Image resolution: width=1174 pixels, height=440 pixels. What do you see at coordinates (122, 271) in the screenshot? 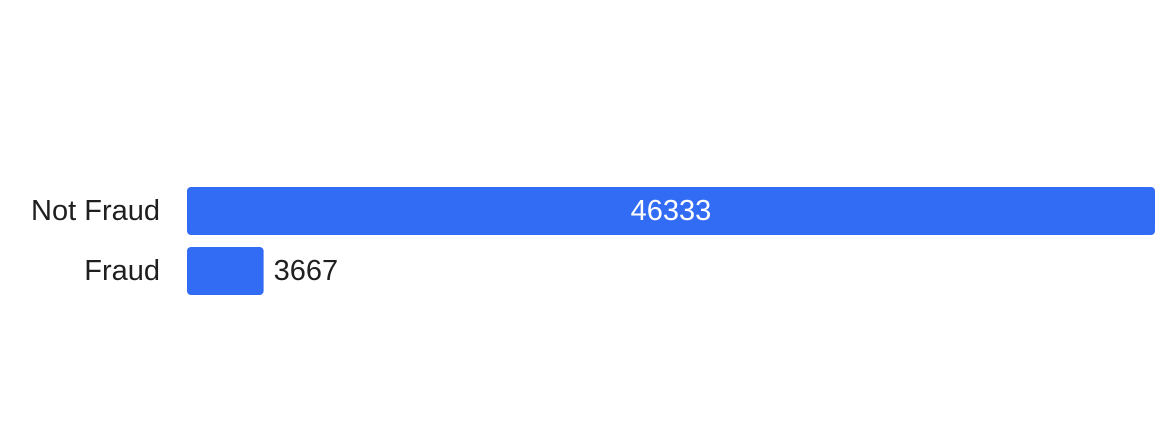
I see `category-label-fraud: Fraud` at bounding box center [122, 271].